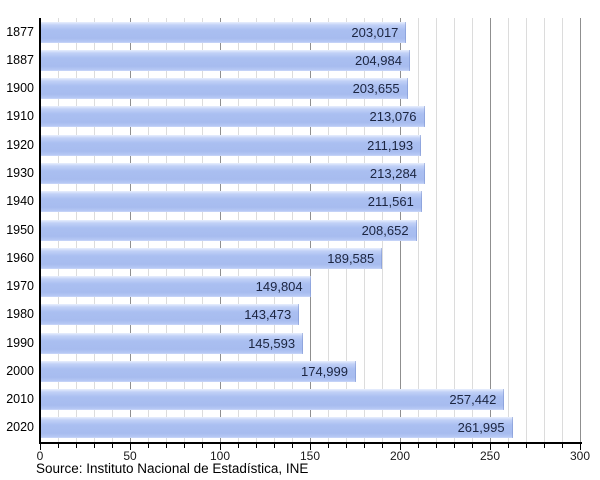 The height and width of the screenshot is (480, 600). Describe the element at coordinates (172, 343) in the screenshot. I see `bar-1990: 145,593` at that location.